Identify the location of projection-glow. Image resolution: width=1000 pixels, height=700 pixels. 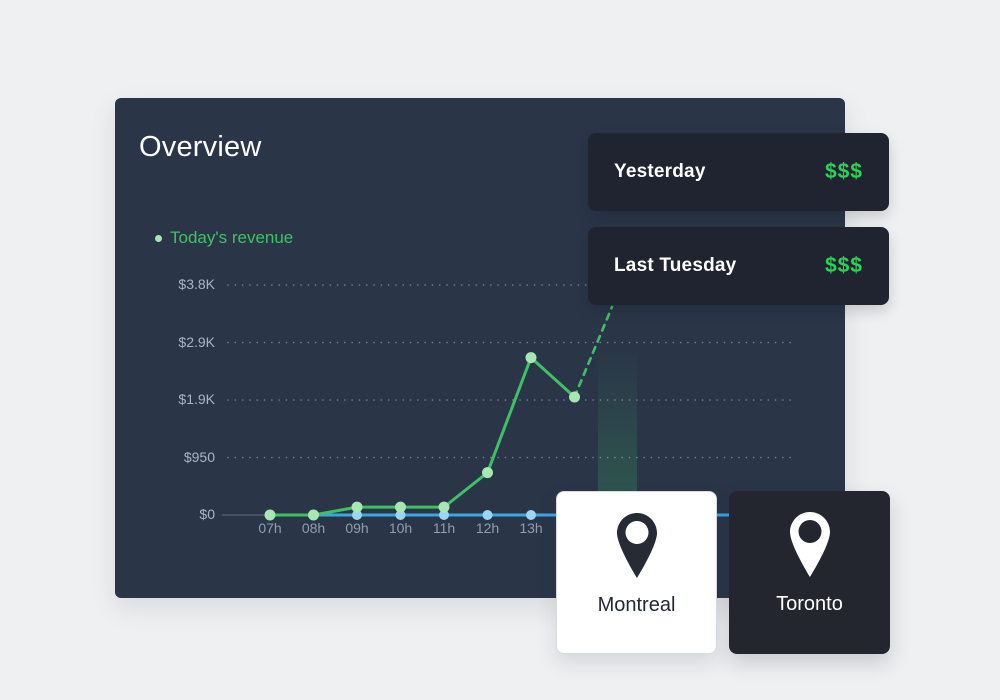
(617, 420).